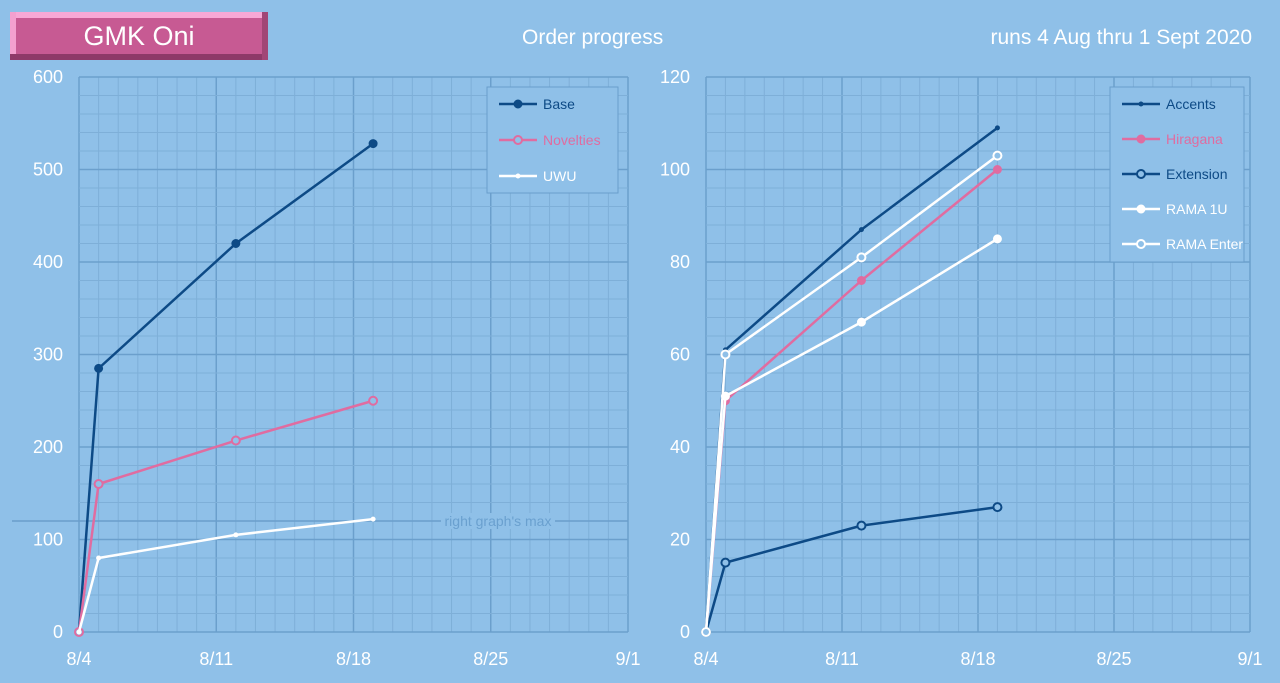 Image resolution: width=1280 pixels, height=683 pixels. What do you see at coordinates (680, 540) in the screenshot?
I see `y-tick-label: 20` at bounding box center [680, 540].